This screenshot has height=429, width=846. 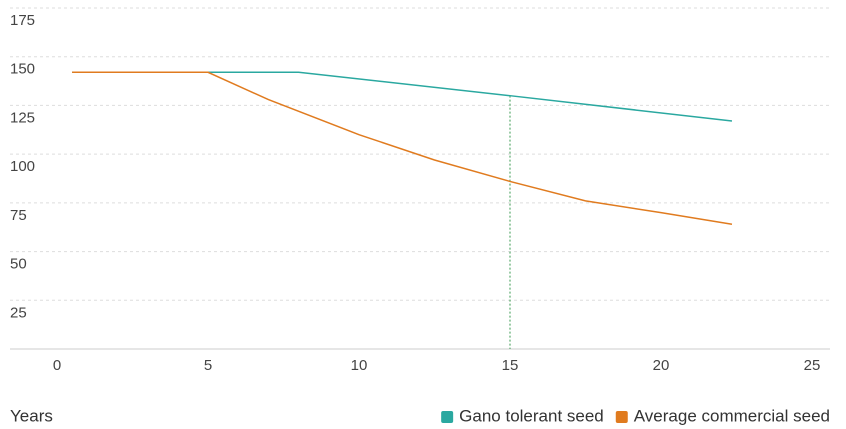 What do you see at coordinates (732, 415) in the screenshot?
I see `legend-label: Average commercial seed` at bounding box center [732, 415].